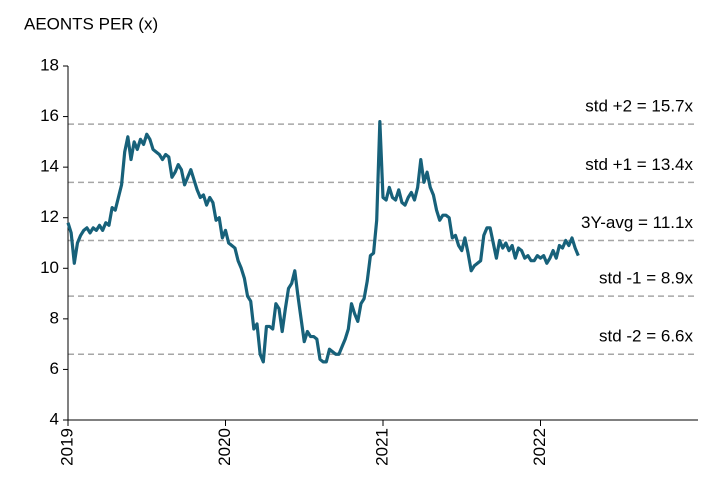  Describe the element at coordinates (637, 222) in the screenshot. I see `reference-label: 3Y-avg = 11.1x` at that location.